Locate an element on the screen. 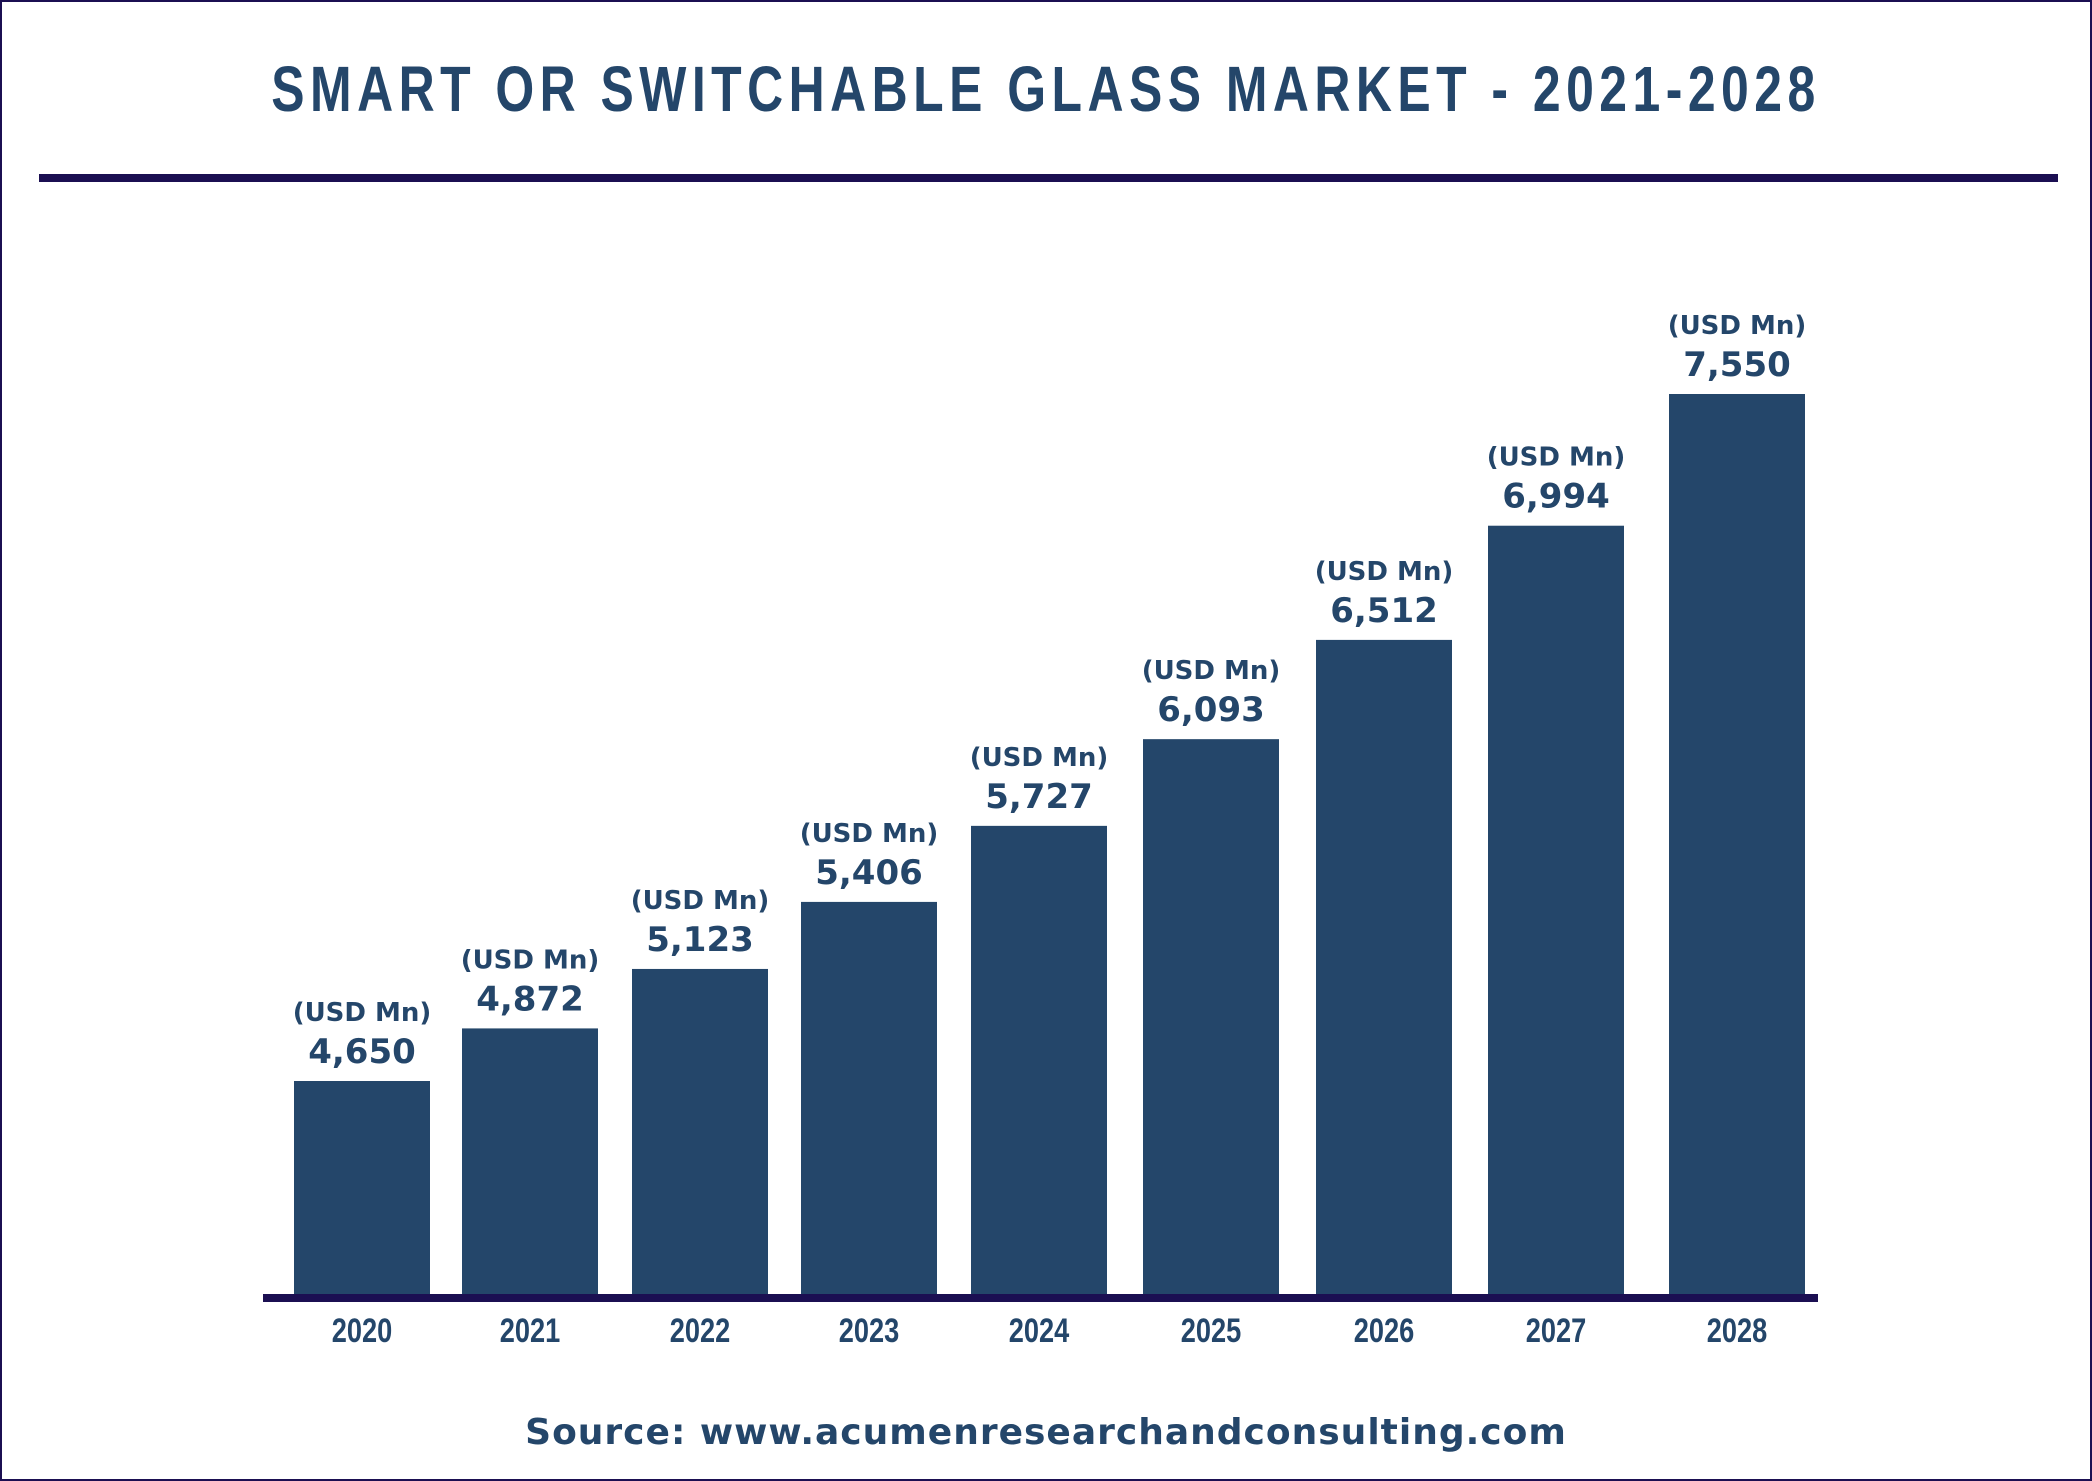 Image resolution: width=2092 pixels, height=1481 pixels. x-tick-label: 2026 is located at coordinates (1384, 1330).